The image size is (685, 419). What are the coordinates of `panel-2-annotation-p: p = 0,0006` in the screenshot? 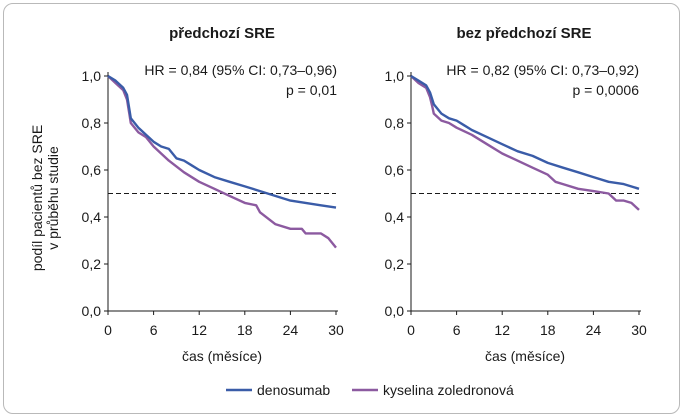 It's located at (605, 90).